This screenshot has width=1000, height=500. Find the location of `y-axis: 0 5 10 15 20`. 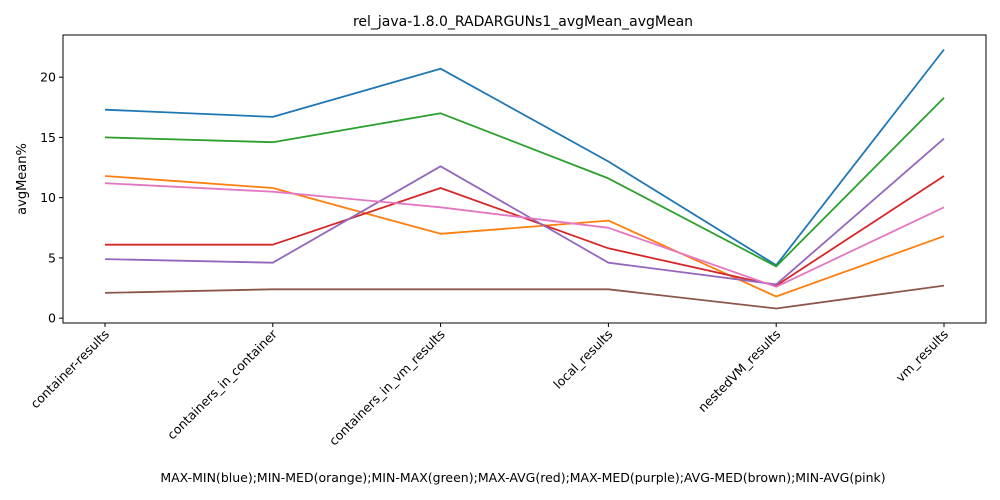

y-axis: 0 5 10 15 20 is located at coordinates (51, 198).